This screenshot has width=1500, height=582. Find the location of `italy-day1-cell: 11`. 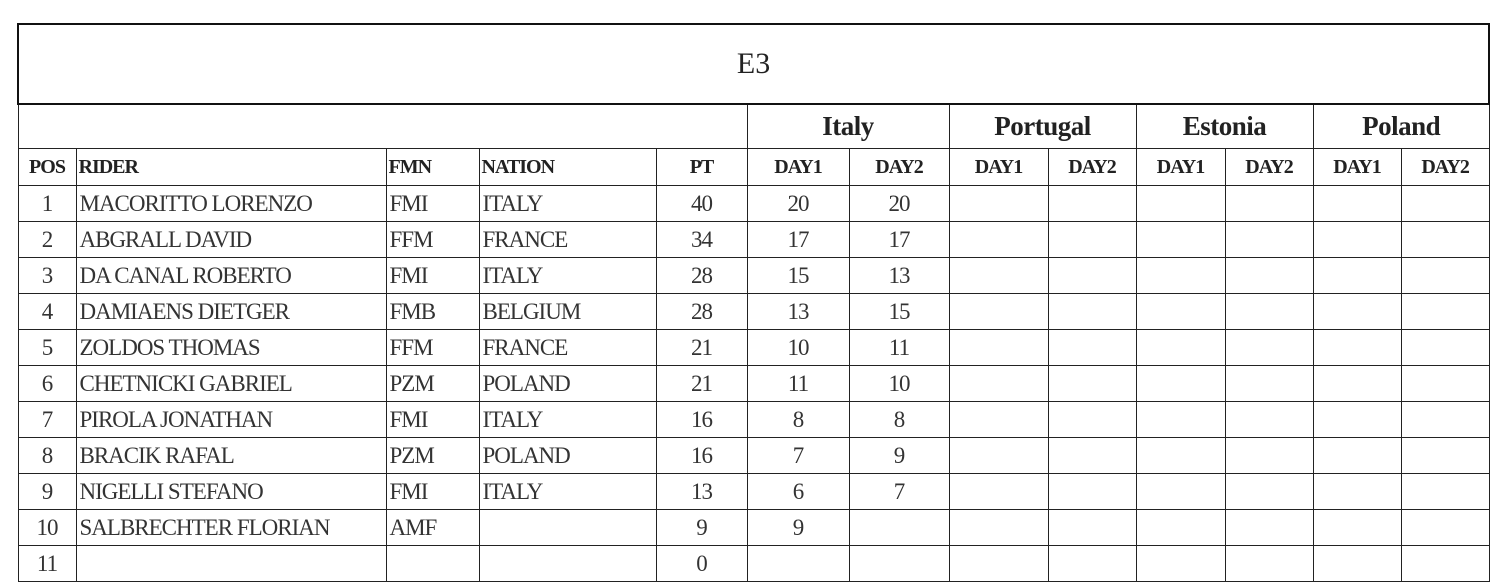

italy-day1-cell: 11 is located at coordinates (798, 383).